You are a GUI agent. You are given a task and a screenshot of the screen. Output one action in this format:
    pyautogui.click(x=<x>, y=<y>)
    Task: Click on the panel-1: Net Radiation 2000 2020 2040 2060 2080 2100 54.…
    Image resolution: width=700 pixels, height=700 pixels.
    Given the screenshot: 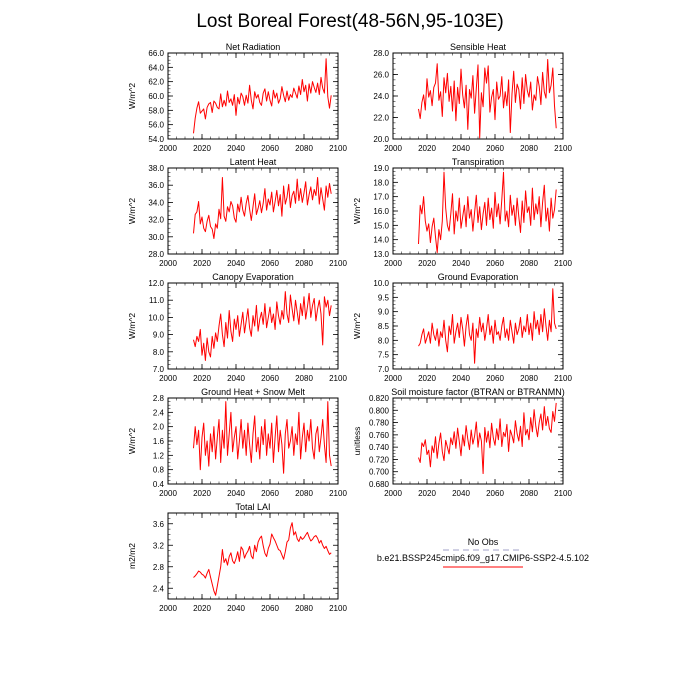 What is the action you would take?
    pyautogui.click(x=237, y=97)
    